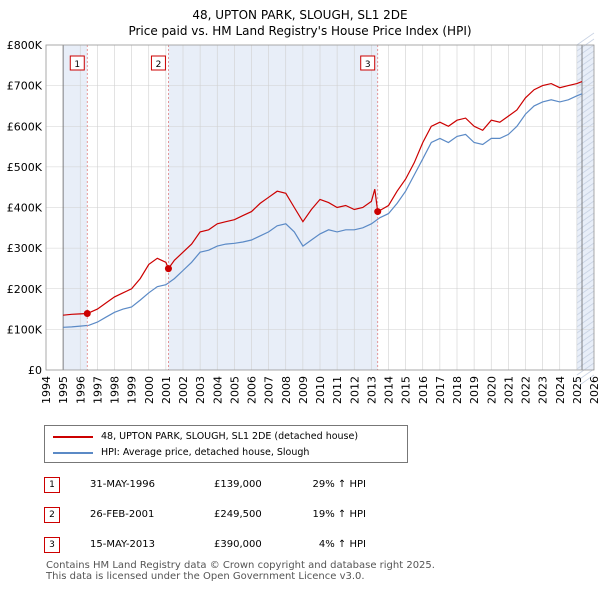 The height and width of the screenshot is (590, 600). I want to click on transaction-hpi-diff: 4% ↑ HPI, so click(342, 544).